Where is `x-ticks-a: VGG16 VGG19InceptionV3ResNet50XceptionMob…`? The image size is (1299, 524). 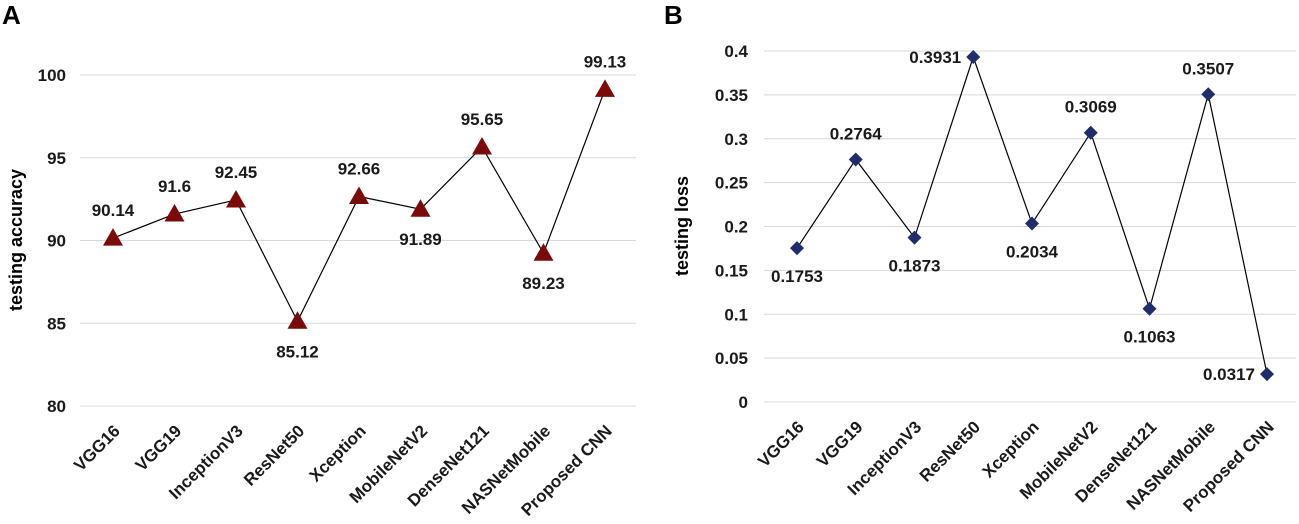 x-ticks-a: VGG16 VGG19InceptionV3ResNet50XceptionMob… is located at coordinates (343, 470).